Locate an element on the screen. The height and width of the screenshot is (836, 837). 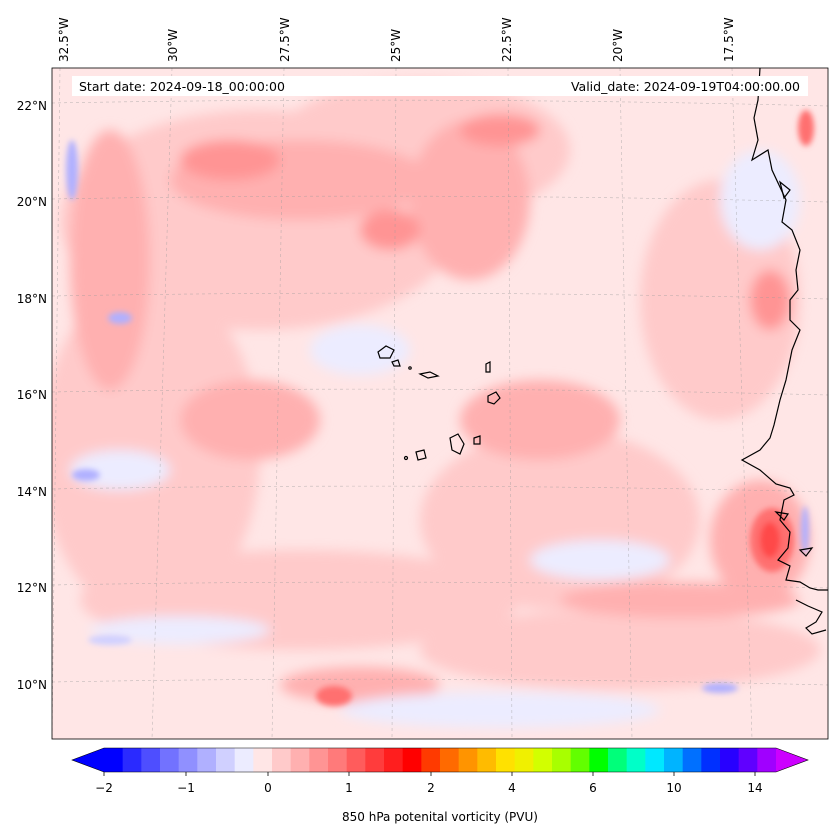
island-santo-antao is located at coordinates (386, 352).